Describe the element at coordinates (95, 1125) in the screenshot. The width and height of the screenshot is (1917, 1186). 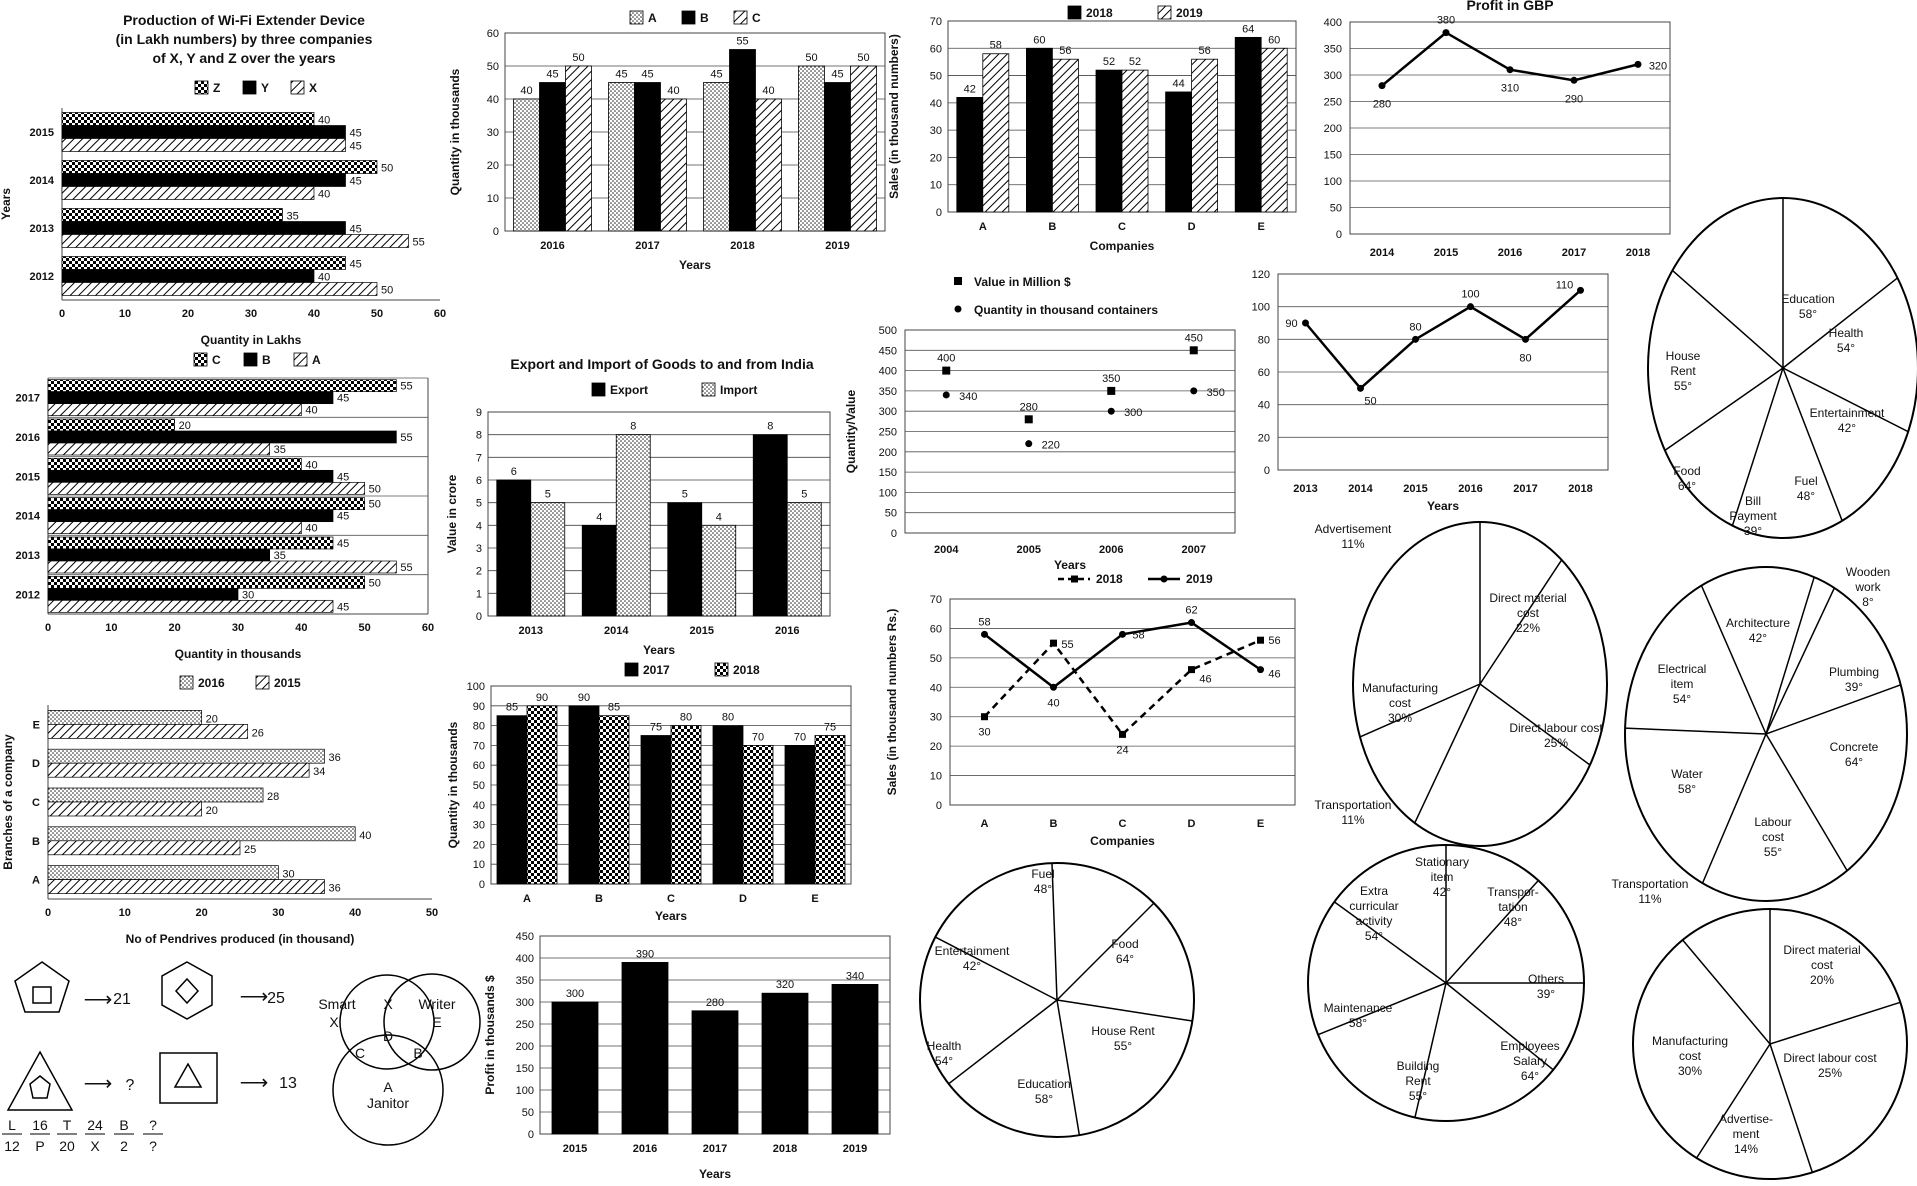
I see `fraction-top: 24` at that location.